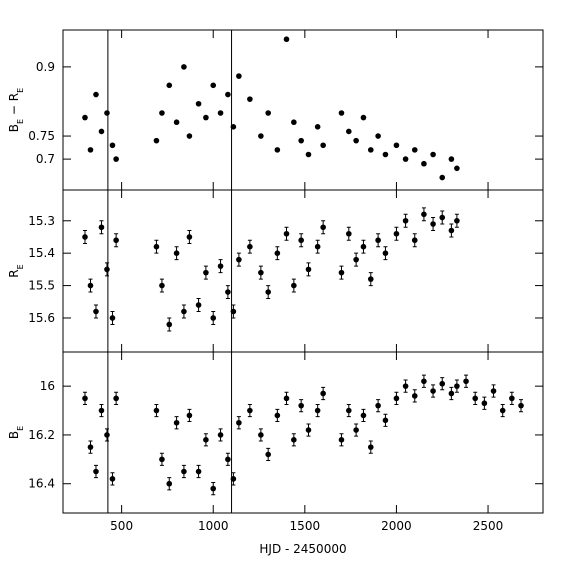 The height and width of the screenshot is (578, 574). Describe the element at coordinates (121, 526) in the screenshot. I see `x-tick-label: 500` at that location.